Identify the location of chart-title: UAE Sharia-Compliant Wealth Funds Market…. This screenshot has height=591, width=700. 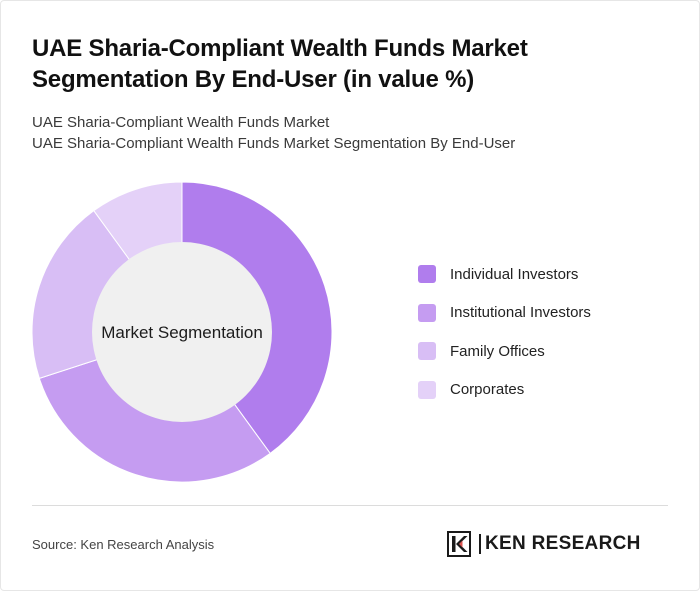
(280, 64).